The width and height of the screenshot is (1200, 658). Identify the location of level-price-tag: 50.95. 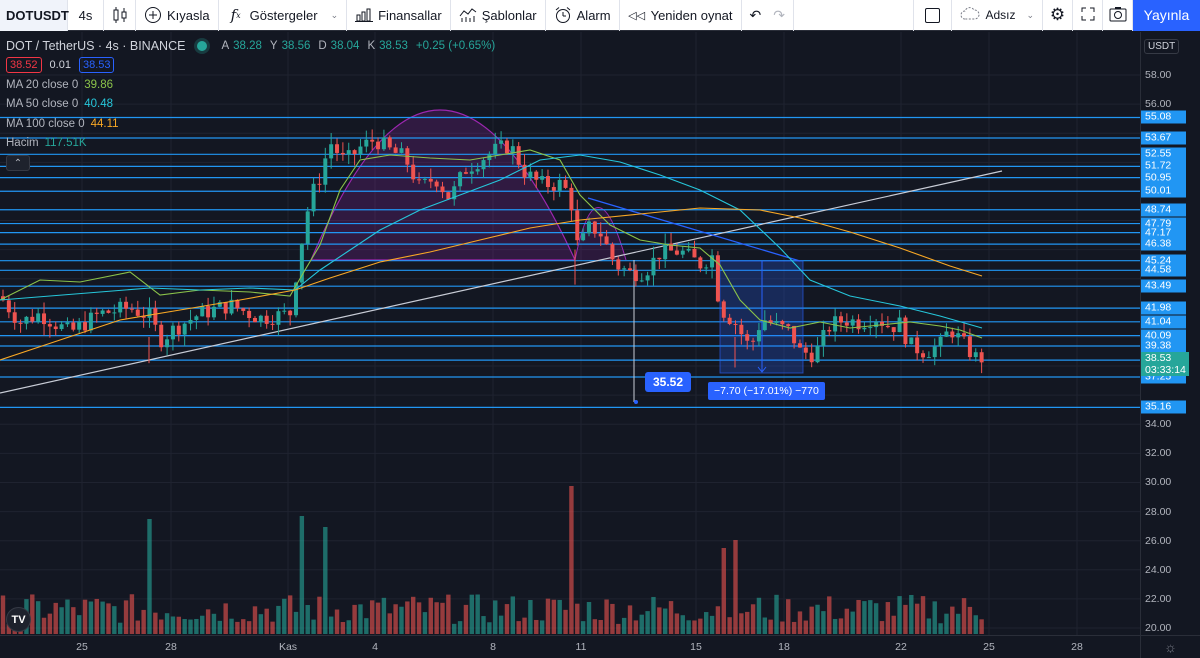
(1163, 178).